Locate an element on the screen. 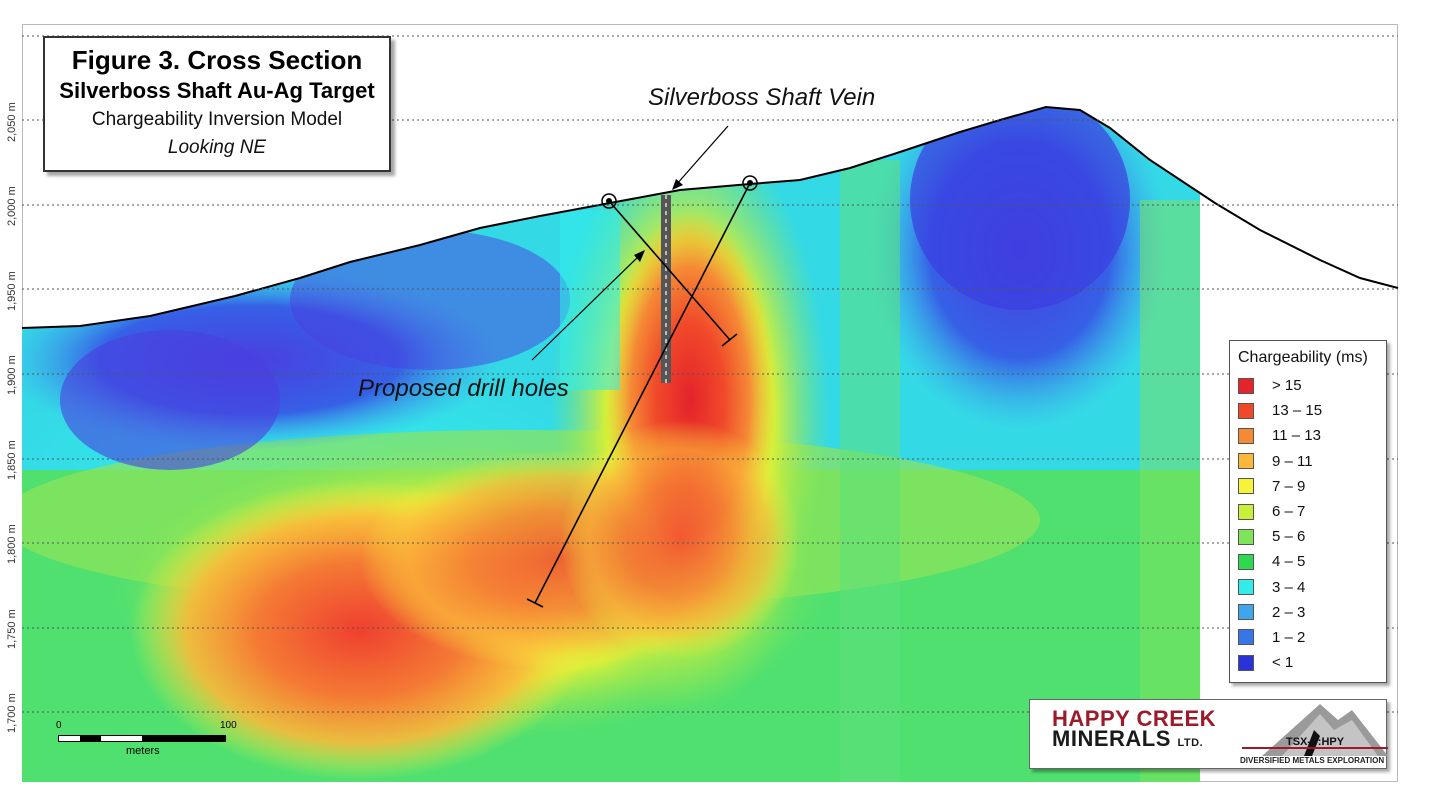  drill-callout-arrow is located at coordinates (588, 305).